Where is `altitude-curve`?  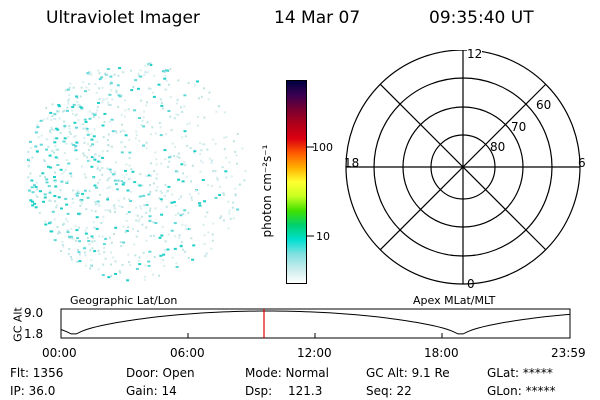
altitude-curve is located at coordinates (315, 322).